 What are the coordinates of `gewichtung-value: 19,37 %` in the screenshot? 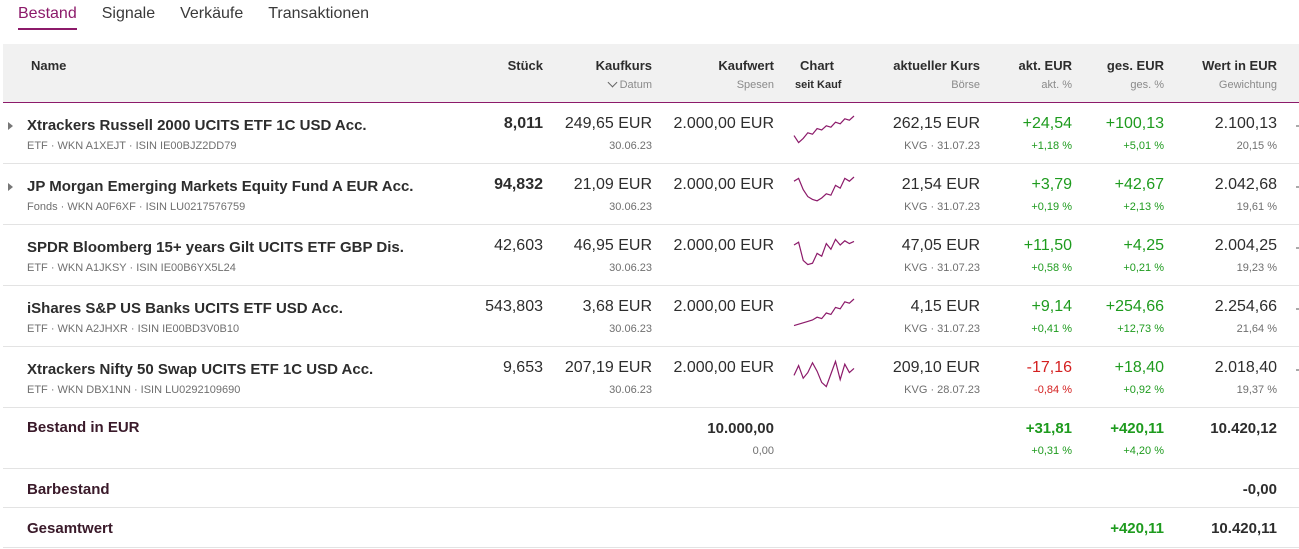 It's located at (1256, 390).